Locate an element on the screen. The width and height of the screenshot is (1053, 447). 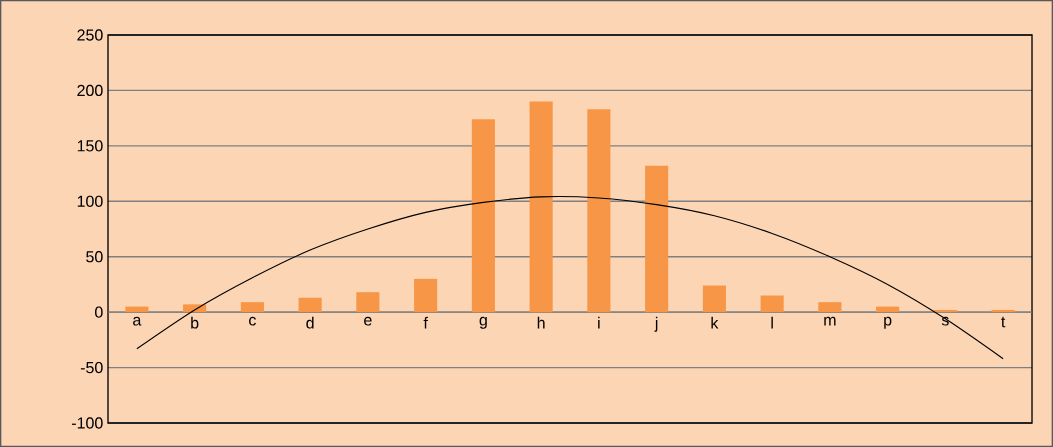
y-tick-label: 200 is located at coordinates (90, 90).